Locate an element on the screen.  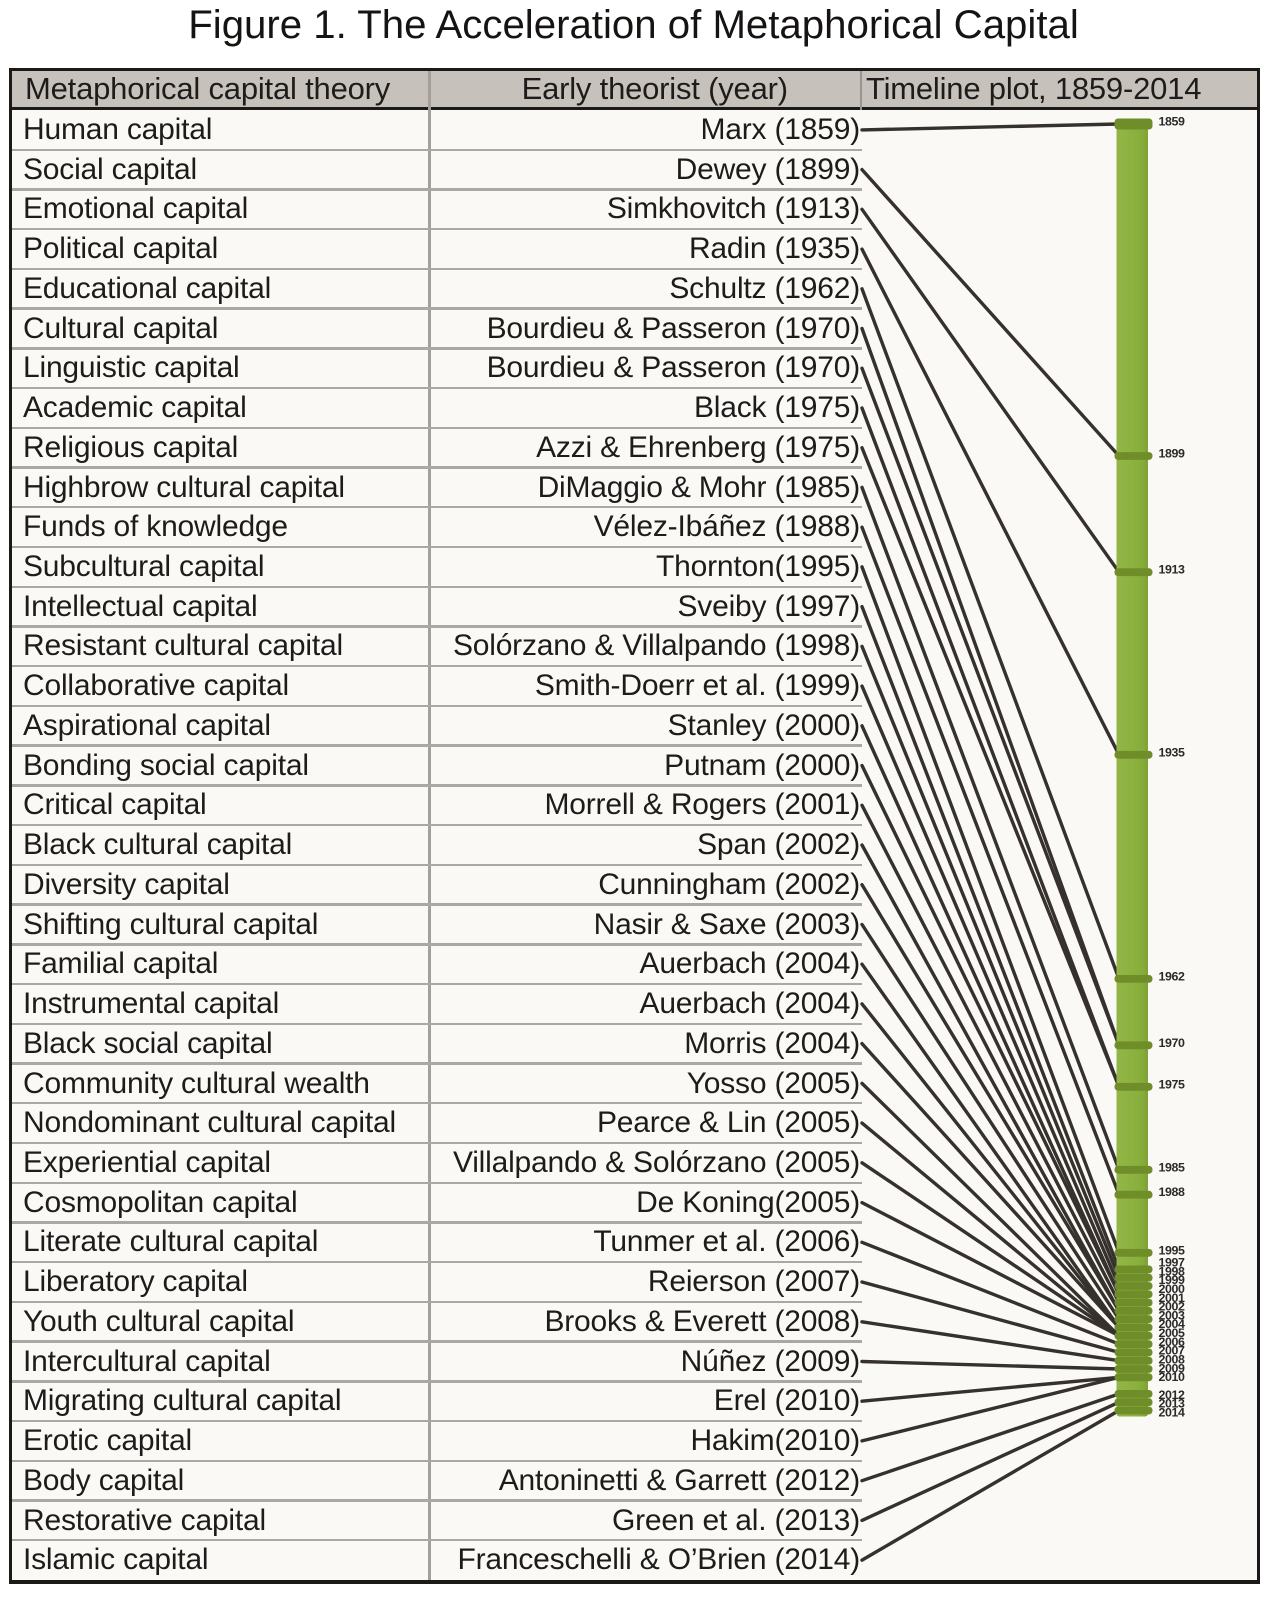
svg-text: 2009 is located at coordinates (1172, 1368).